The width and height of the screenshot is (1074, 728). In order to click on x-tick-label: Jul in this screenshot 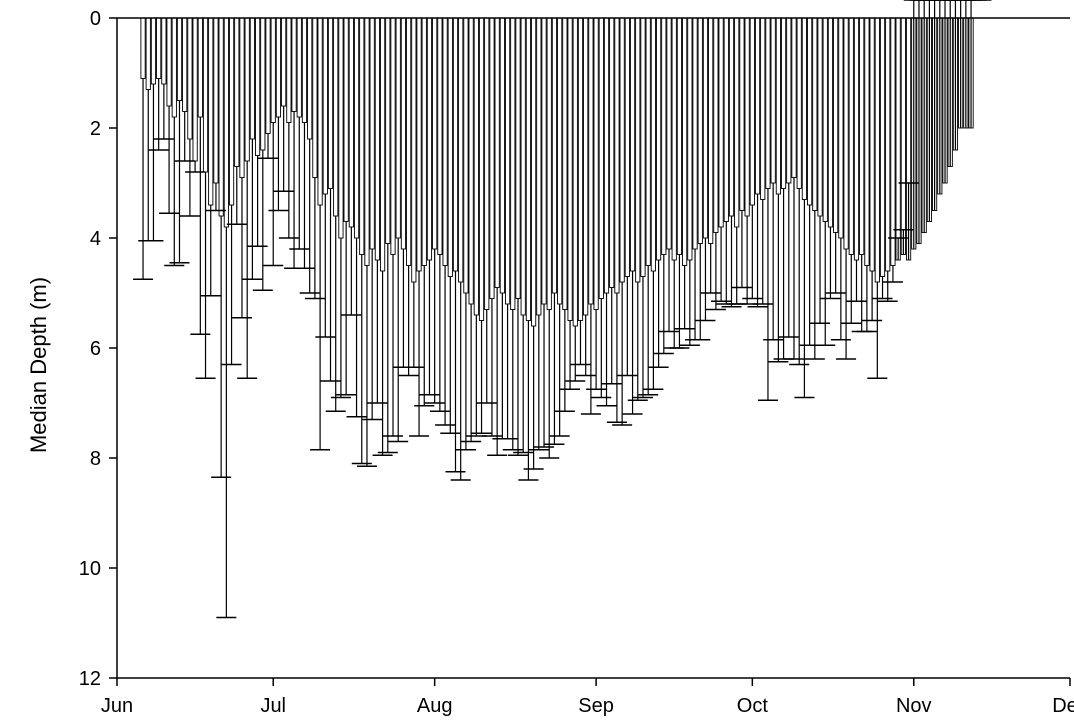, I will do `click(273, 706)`.